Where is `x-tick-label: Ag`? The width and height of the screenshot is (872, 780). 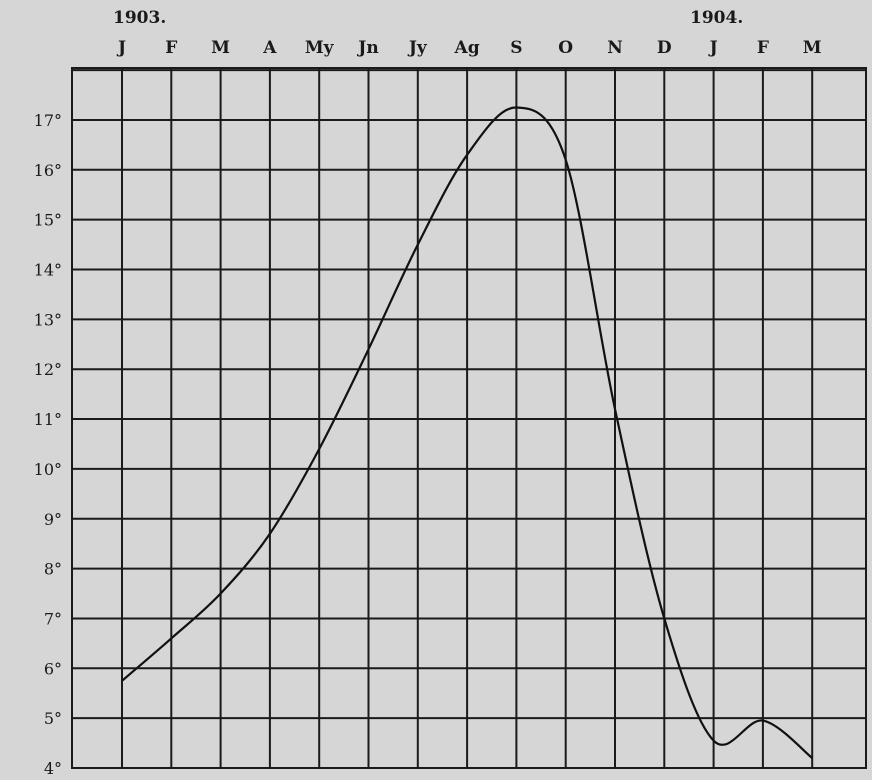 x-tick-label: Ag is located at coordinates (467, 48).